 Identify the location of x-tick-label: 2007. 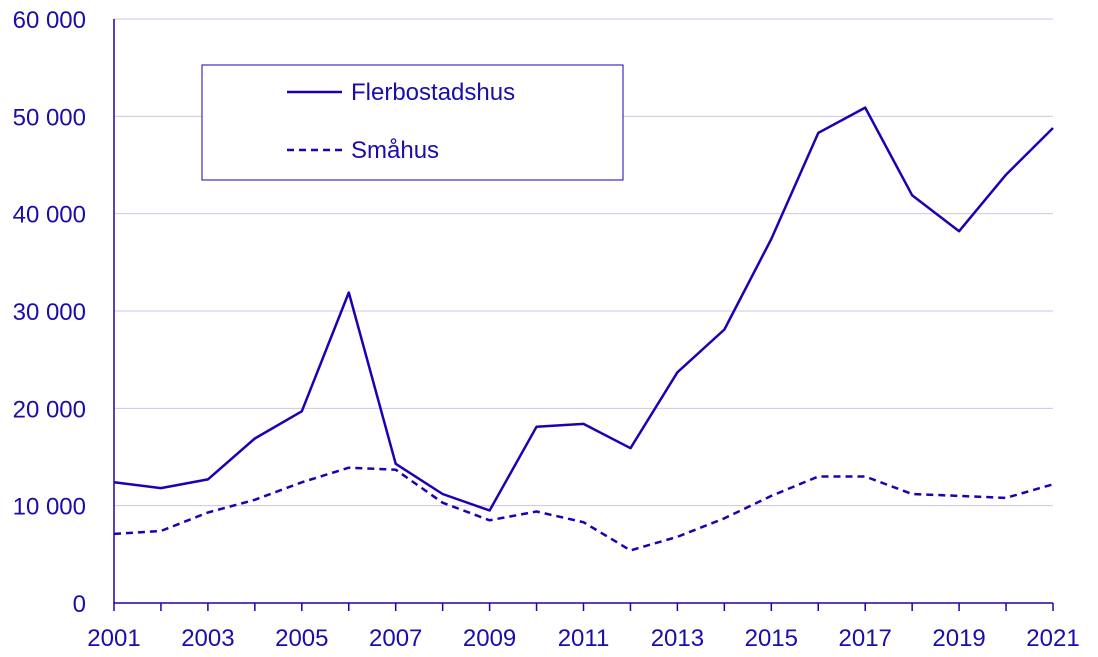
(395, 638).